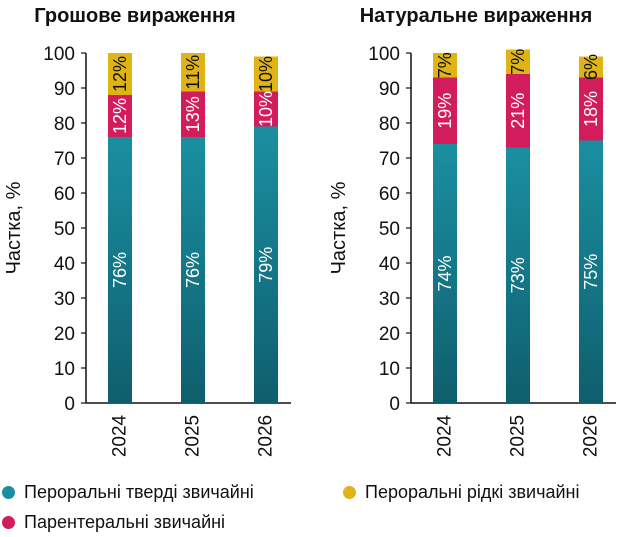 The height and width of the screenshot is (537, 640). I want to click on legend-swatch-parenteral, so click(8, 522).